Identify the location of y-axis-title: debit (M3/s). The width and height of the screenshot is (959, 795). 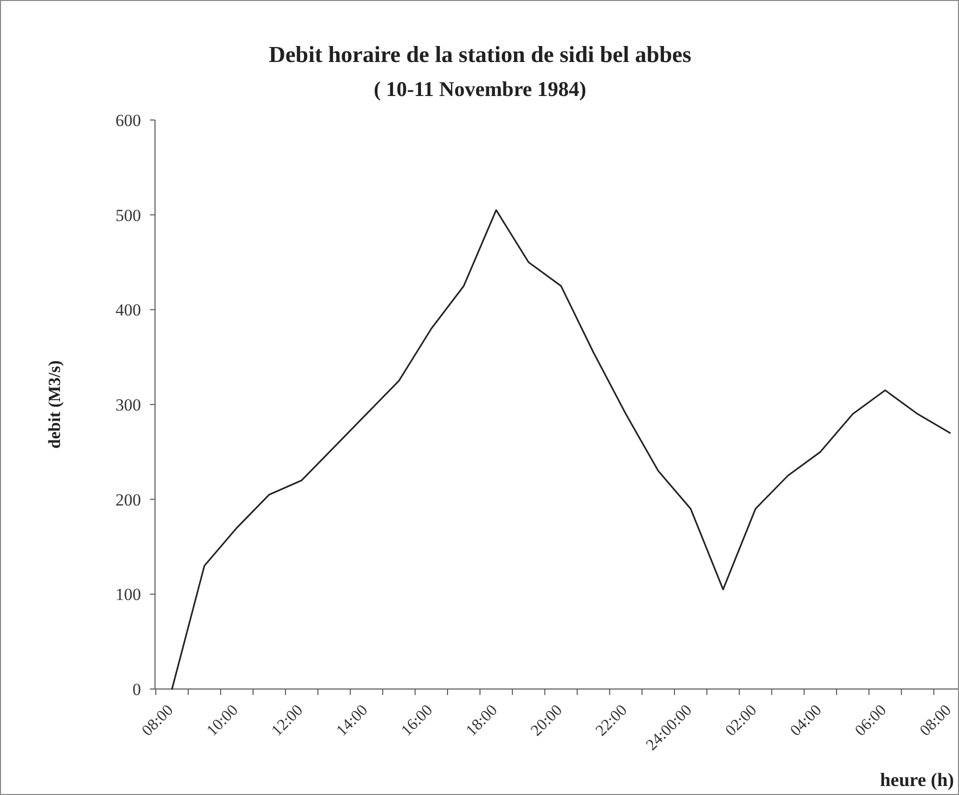
(54, 404).